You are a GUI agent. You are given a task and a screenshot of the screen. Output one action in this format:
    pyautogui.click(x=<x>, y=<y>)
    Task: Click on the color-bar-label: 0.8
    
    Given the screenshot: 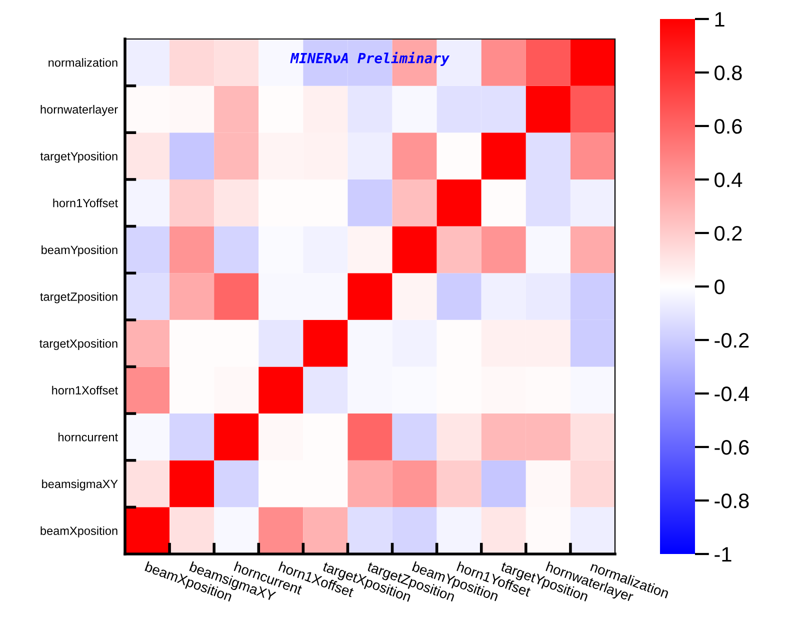 What is the action you would take?
    pyautogui.click(x=728, y=73)
    